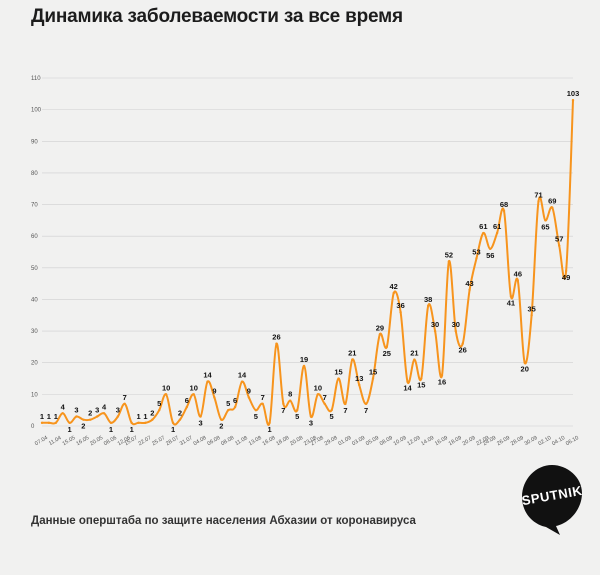  I want to click on x-tick-label: 10.09, so click(400, 441).